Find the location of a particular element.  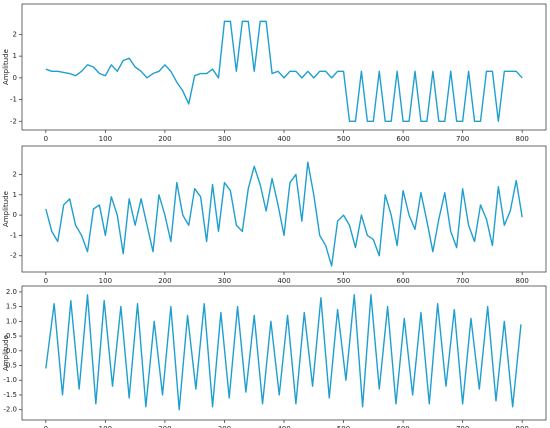

y-tick-label: -1.0 is located at coordinates (10, 380).